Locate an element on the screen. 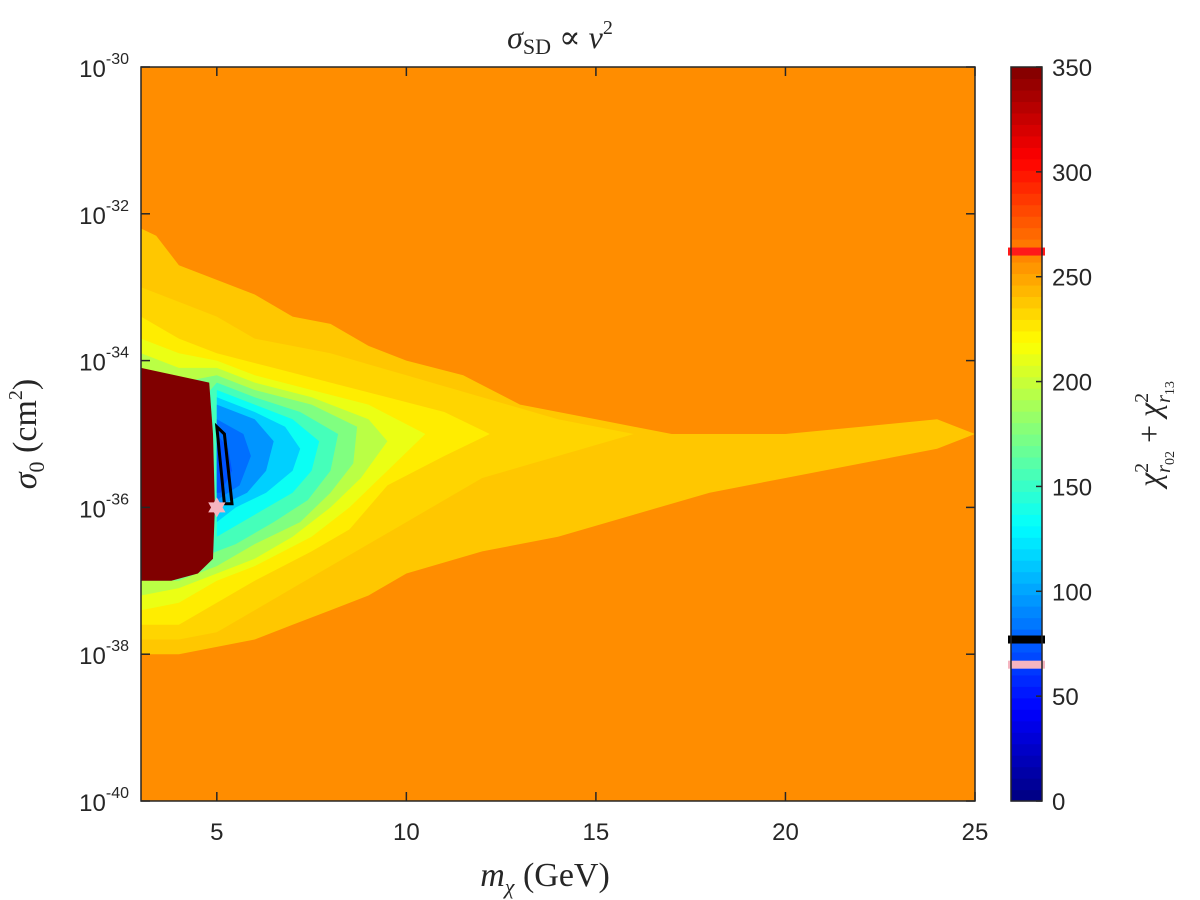  best-fit-contour is located at coordinates (224, 464).